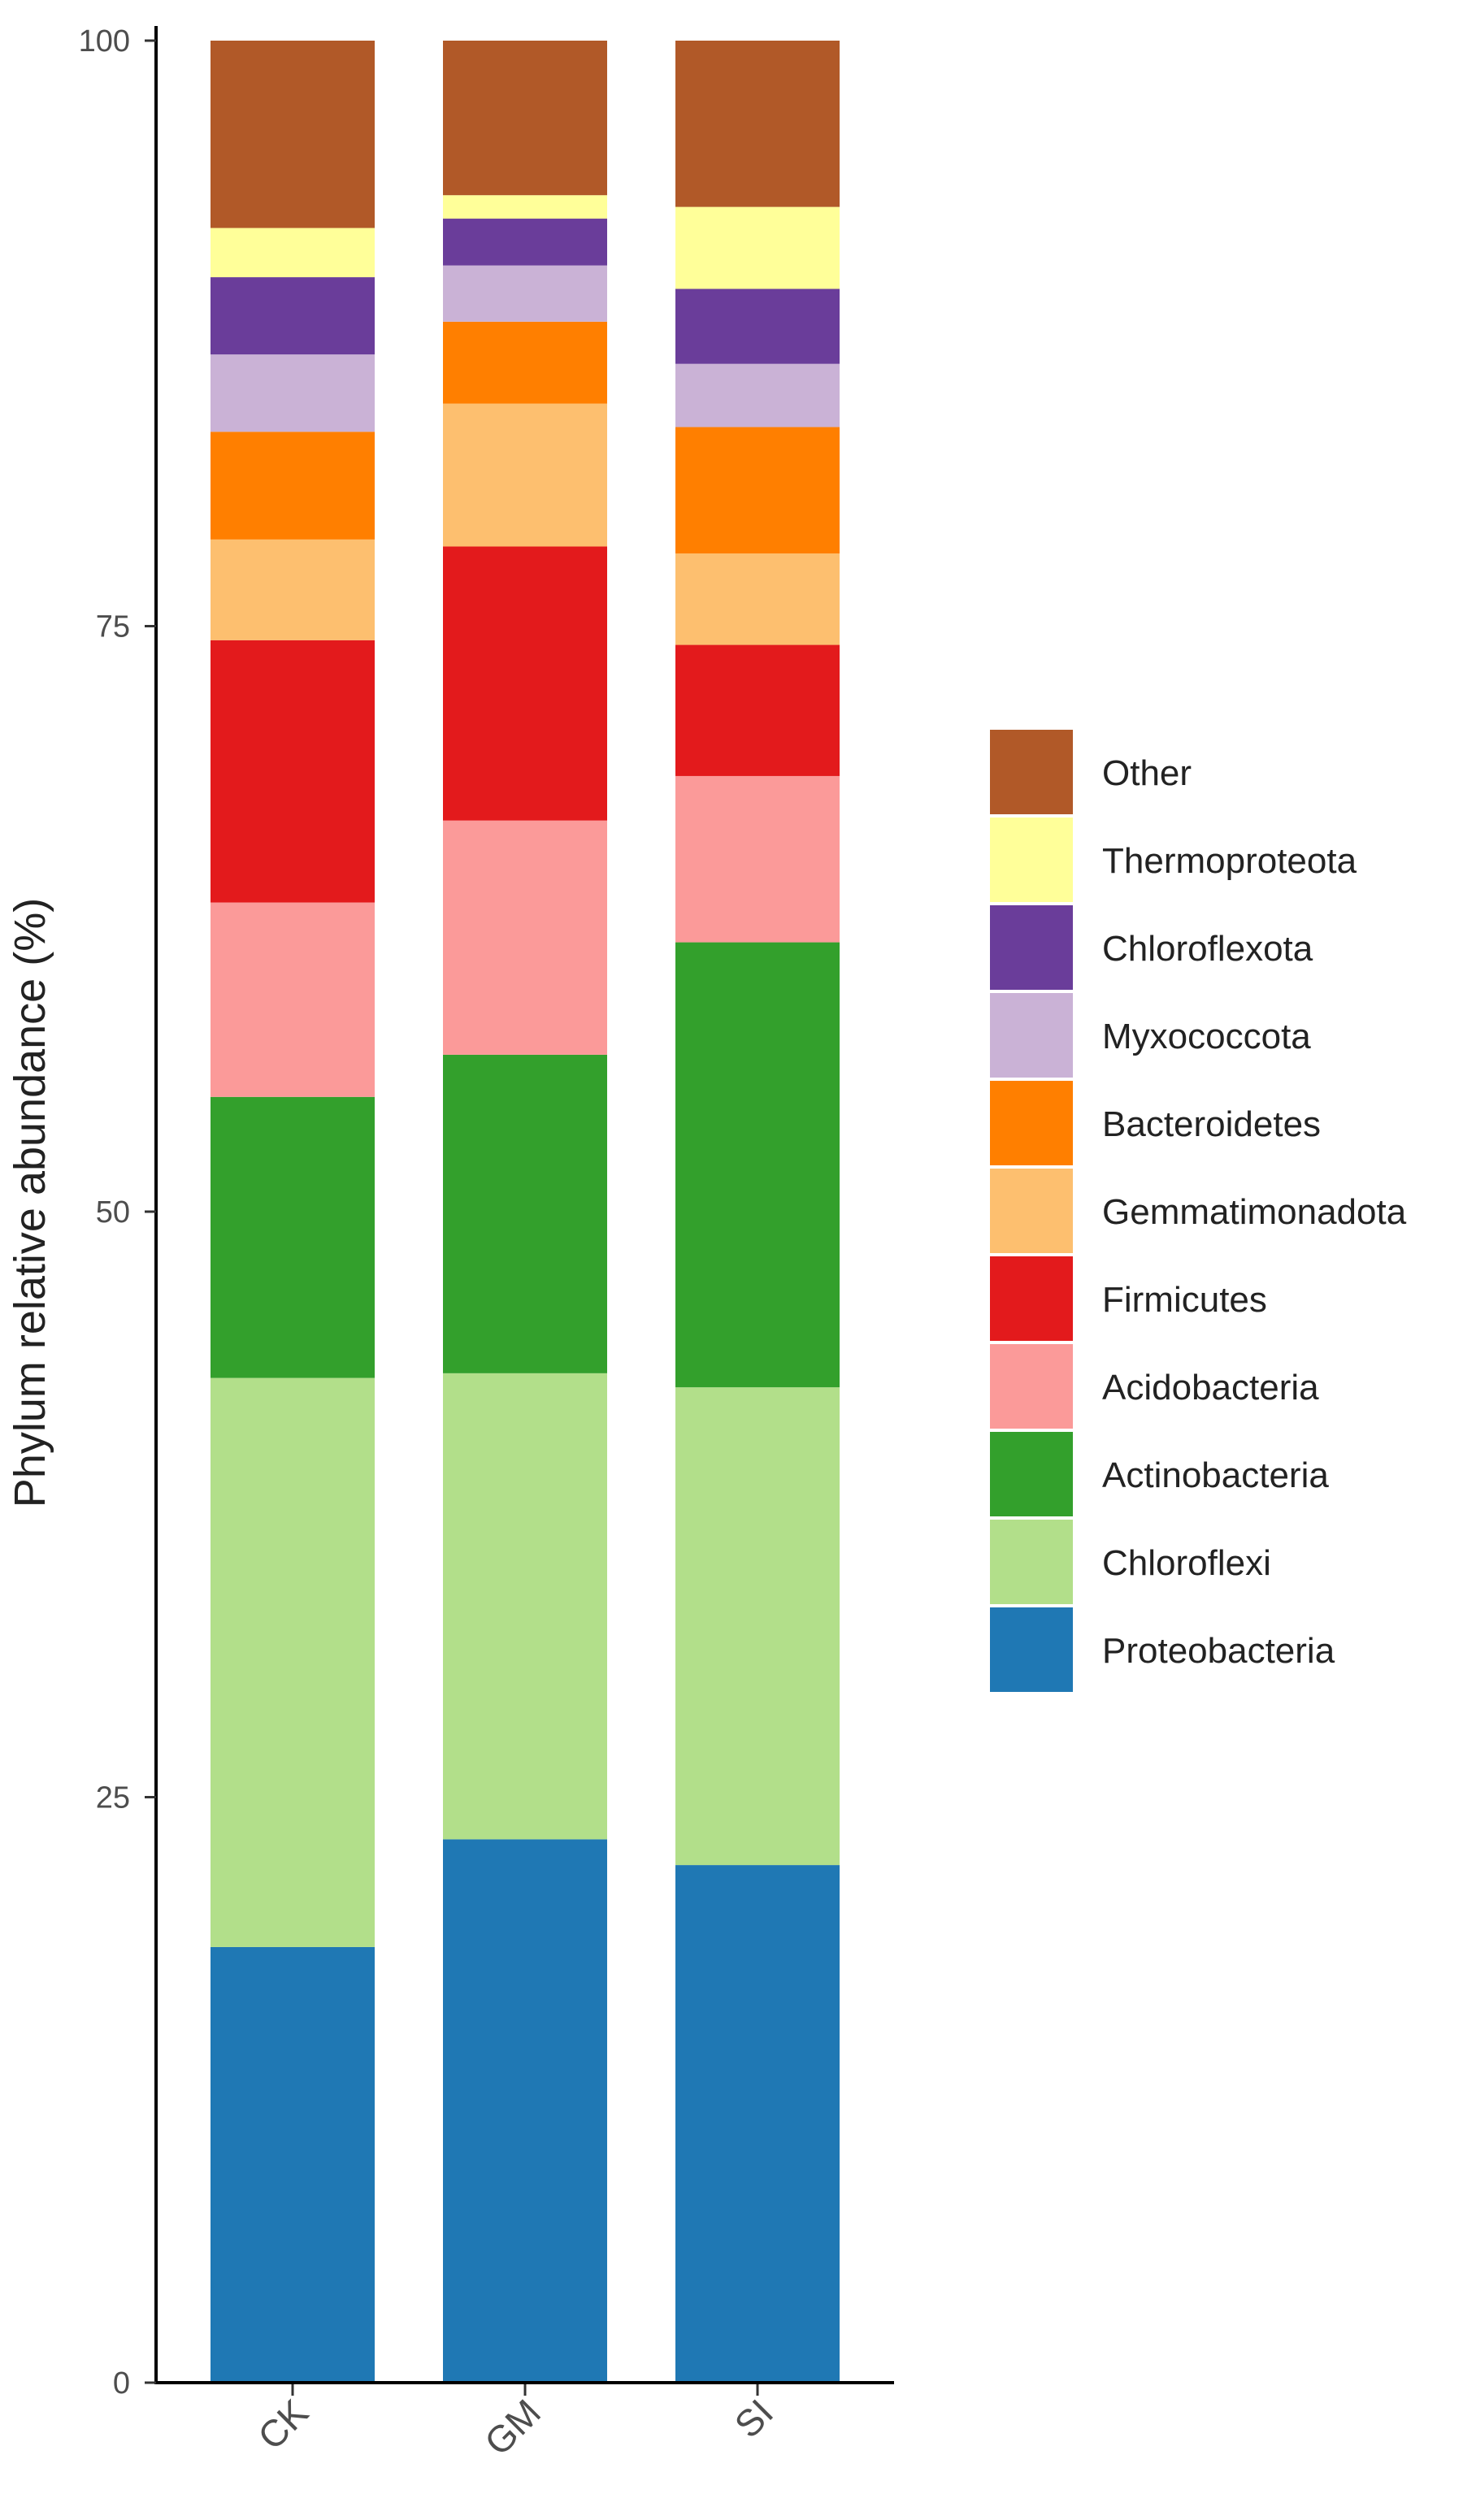 This screenshot has height=2520, width=1463. What do you see at coordinates (513, 2427) in the screenshot?
I see `x-tick-label-gm: GM` at bounding box center [513, 2427].